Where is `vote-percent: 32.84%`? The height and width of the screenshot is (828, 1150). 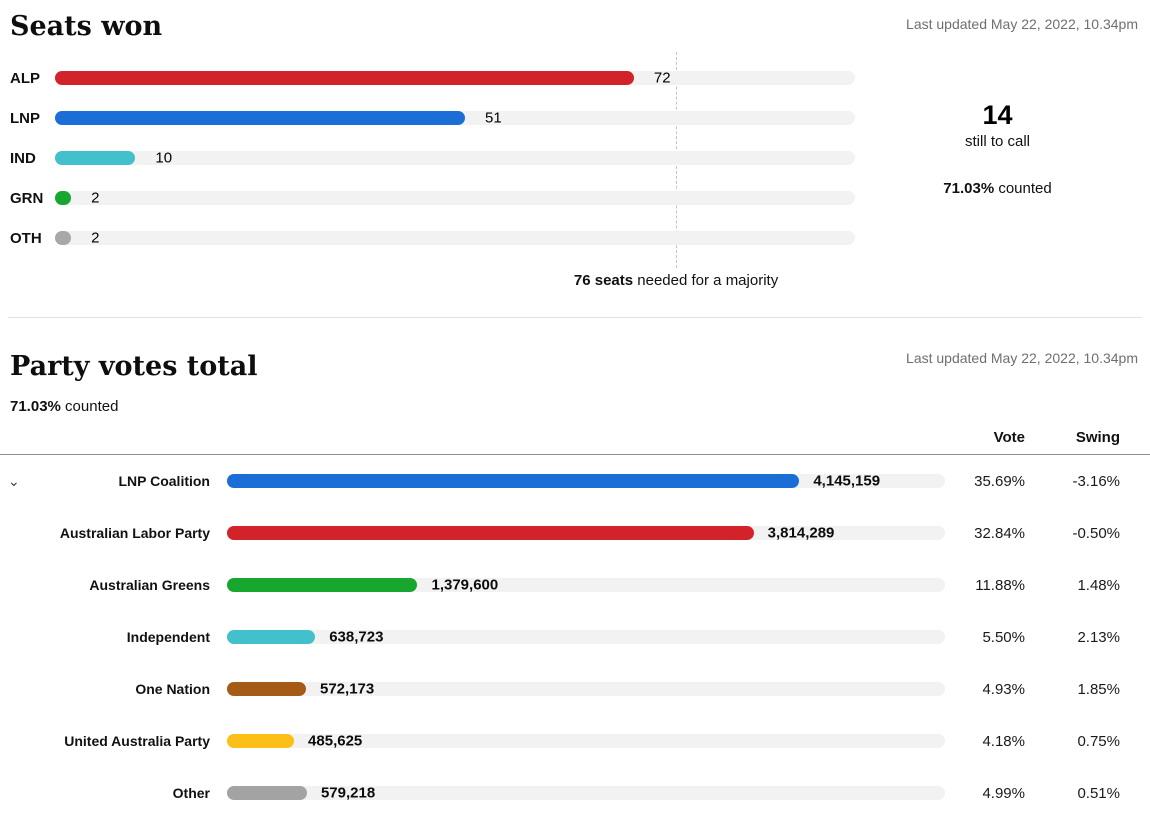 vote-percent: 32.84% is located at coordinates (999, 533).